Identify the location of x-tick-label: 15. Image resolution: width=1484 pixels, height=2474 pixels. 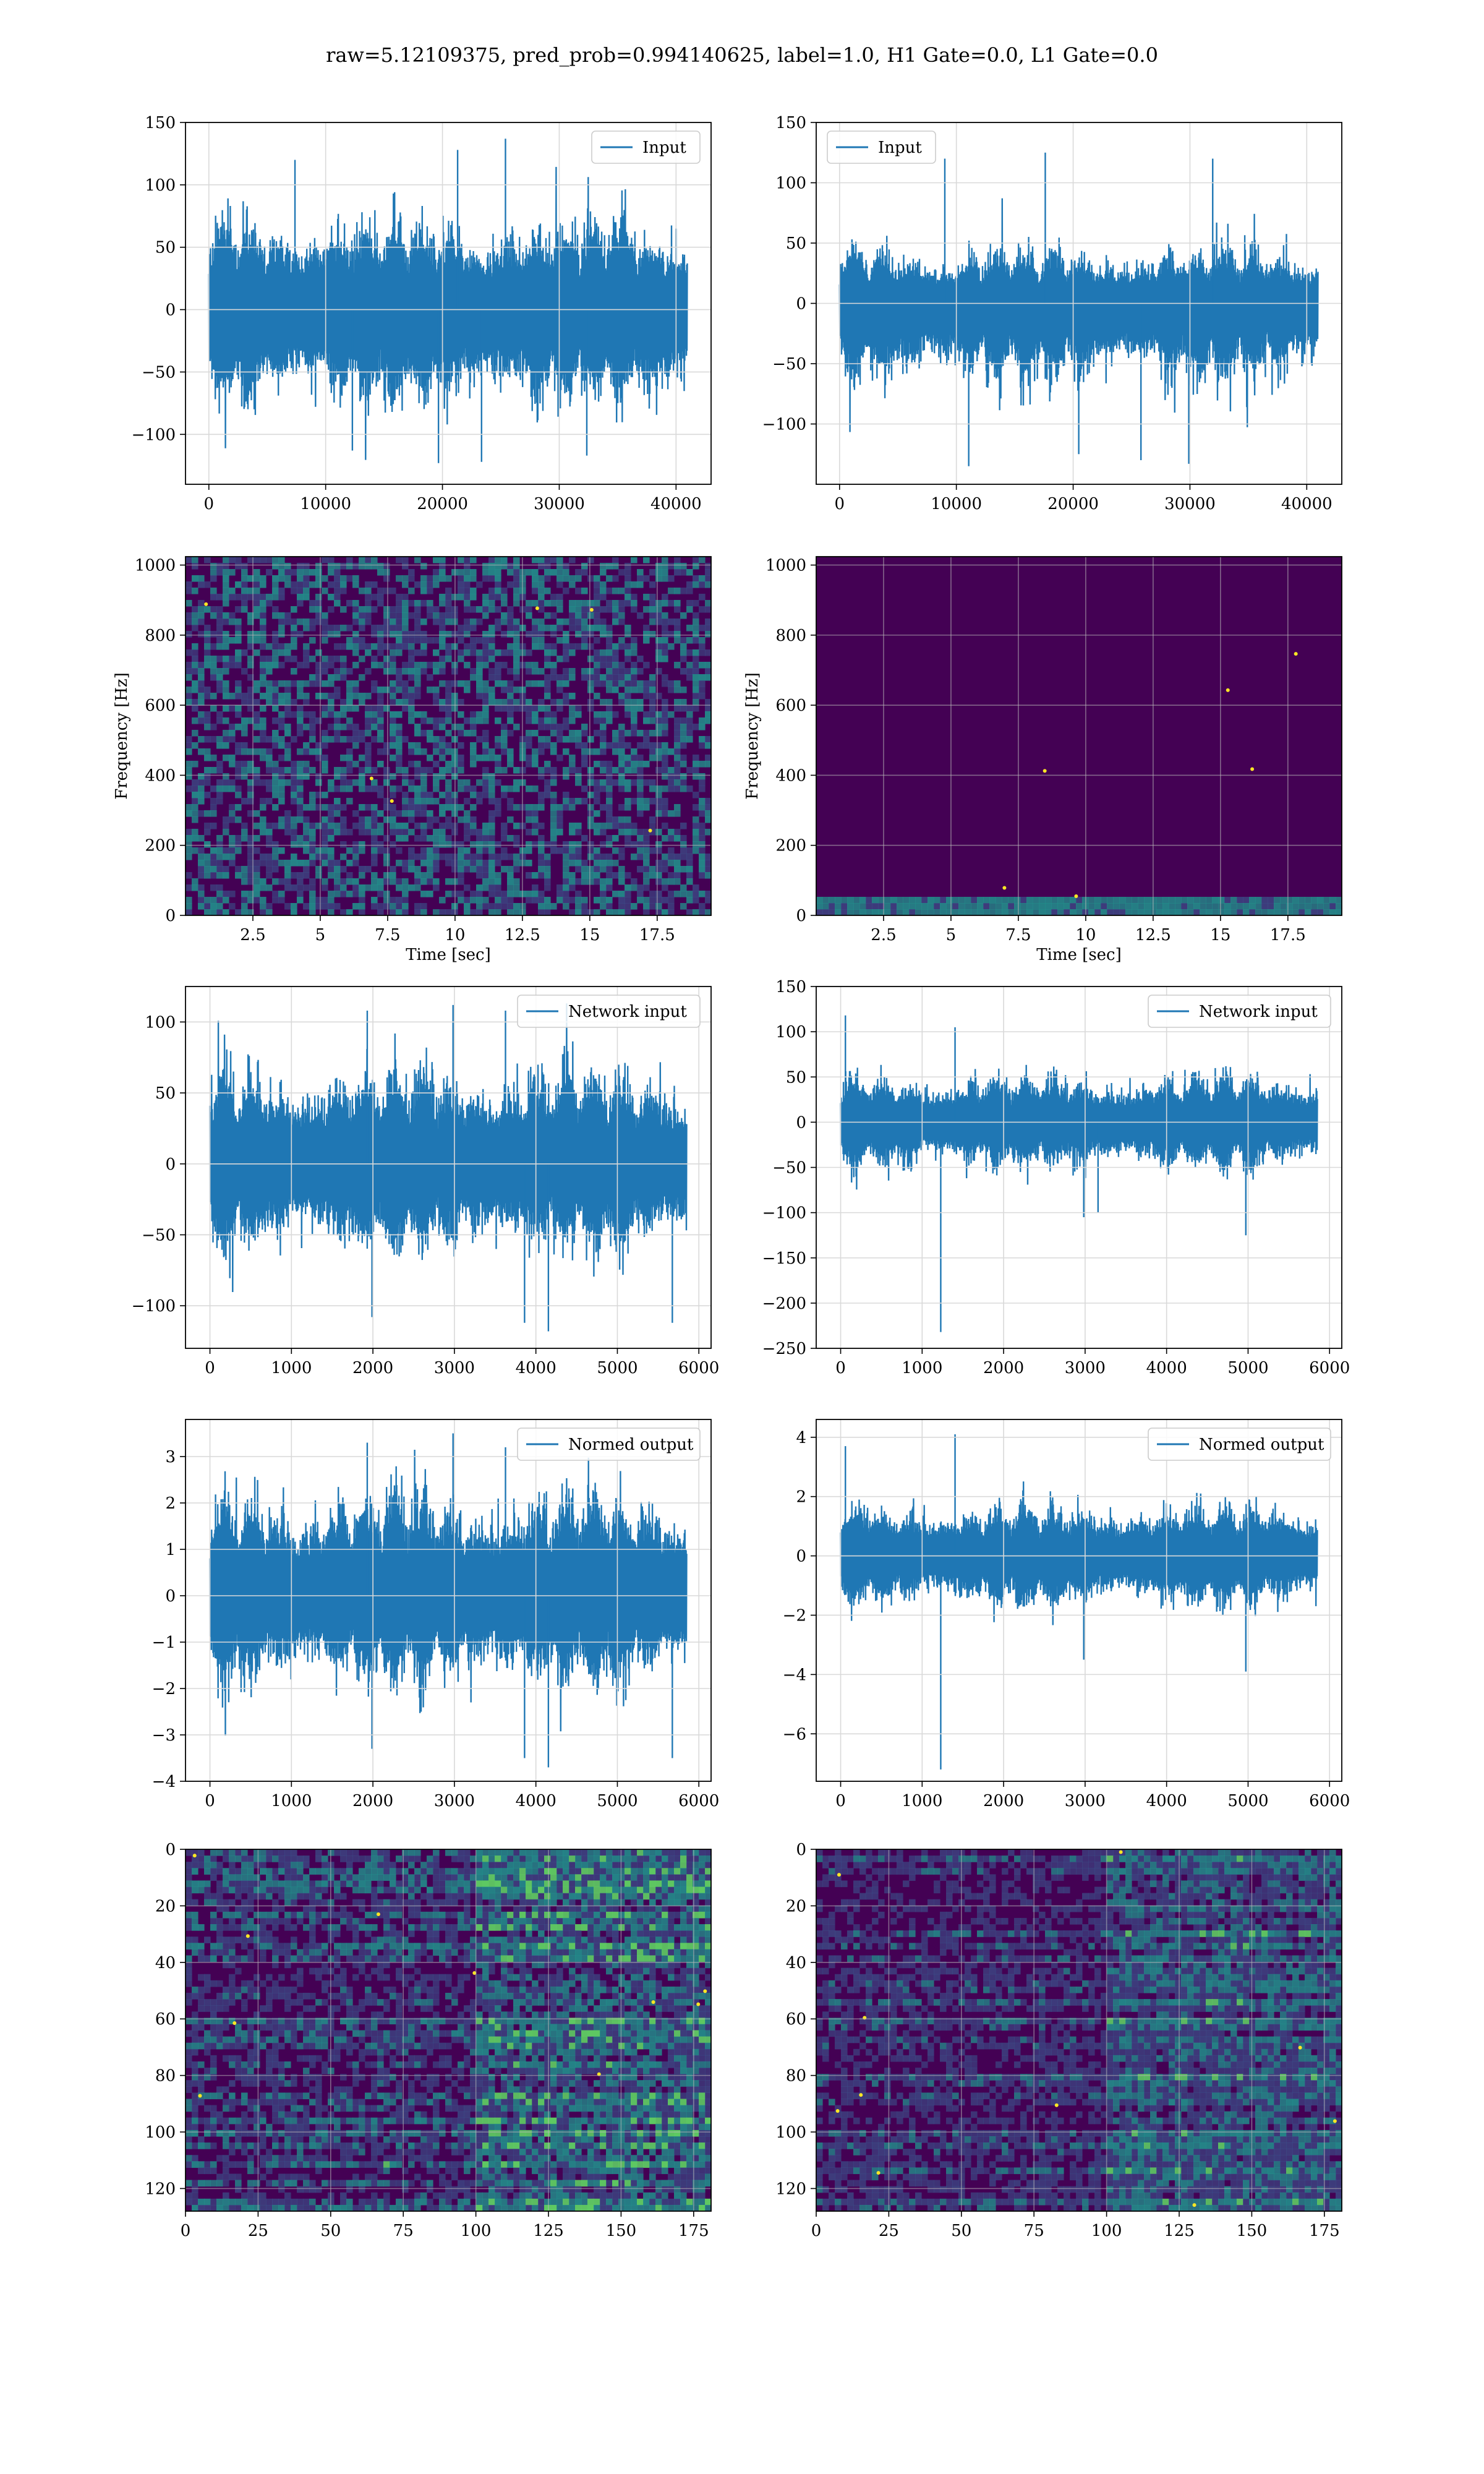
(1220, 935).